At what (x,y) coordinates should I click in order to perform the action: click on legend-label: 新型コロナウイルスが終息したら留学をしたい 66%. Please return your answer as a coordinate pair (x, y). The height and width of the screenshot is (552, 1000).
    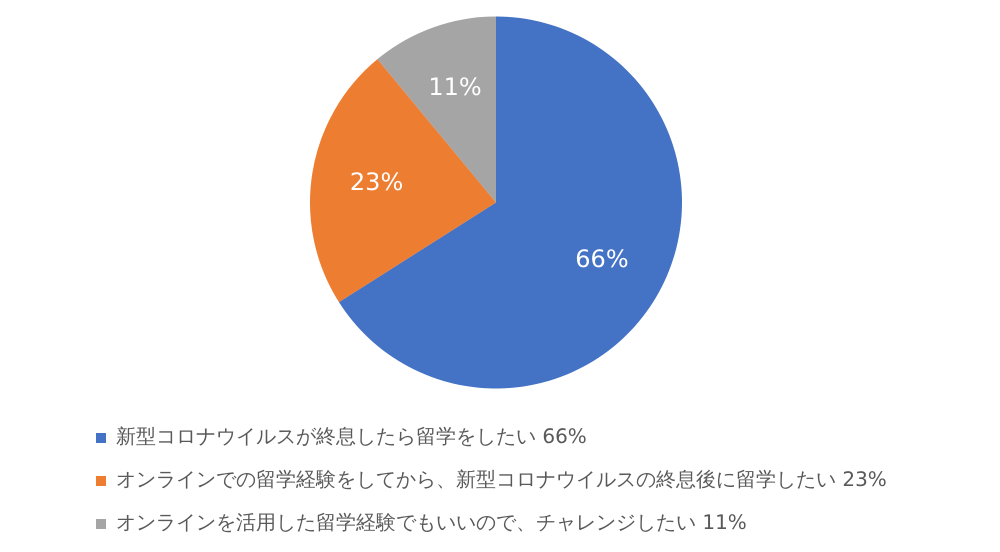
    Looking at the image, I should click on (351, 436).